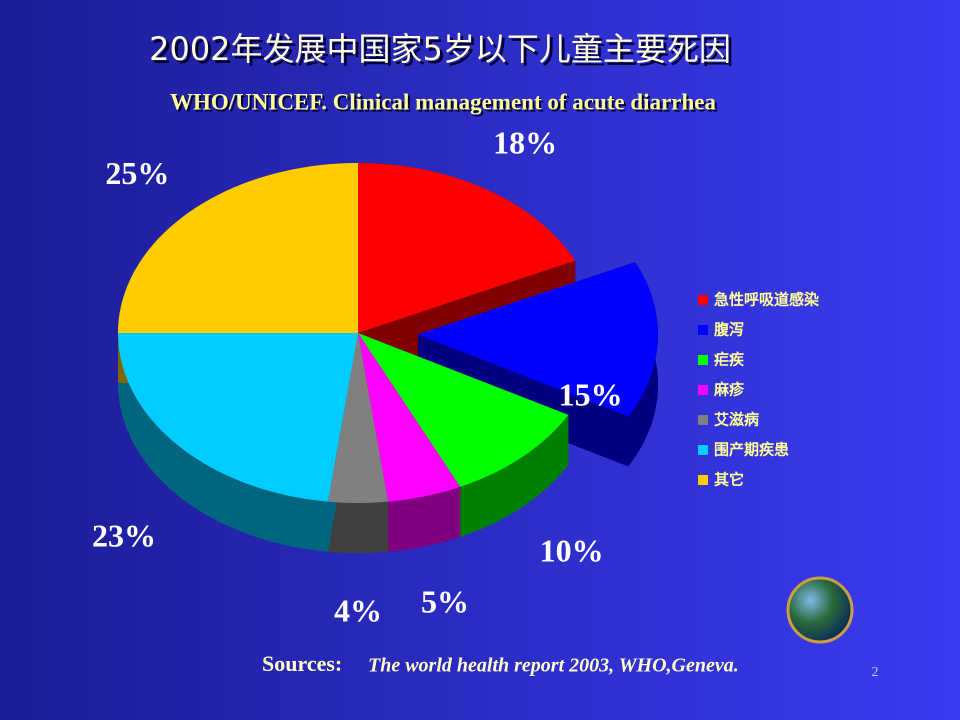 The height and width of the screenshot is (720, 960). What do you see at coordinates (736, 420) in the screenshot?
I see `legend-label: 艾滋病` at bounding box center [736, 420].